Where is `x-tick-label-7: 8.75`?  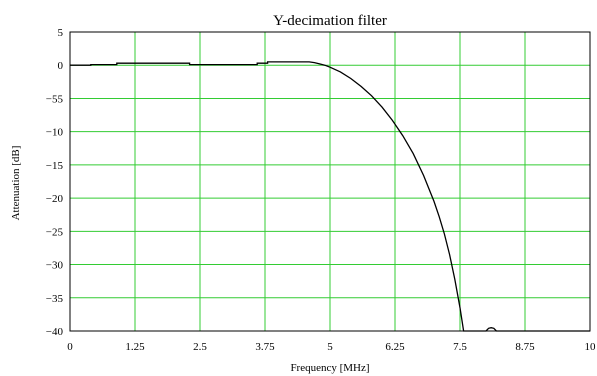
x-tick-label-7: 8.75 is located at coordinates (525, 347).